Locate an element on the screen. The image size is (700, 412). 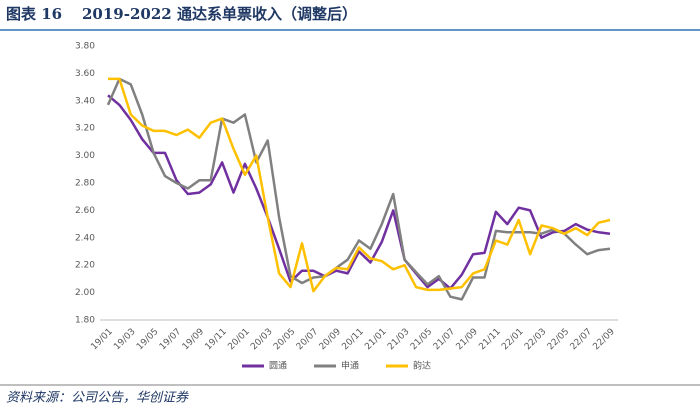
y-tick-label: 3.00 is located at coordinates (85, 156).